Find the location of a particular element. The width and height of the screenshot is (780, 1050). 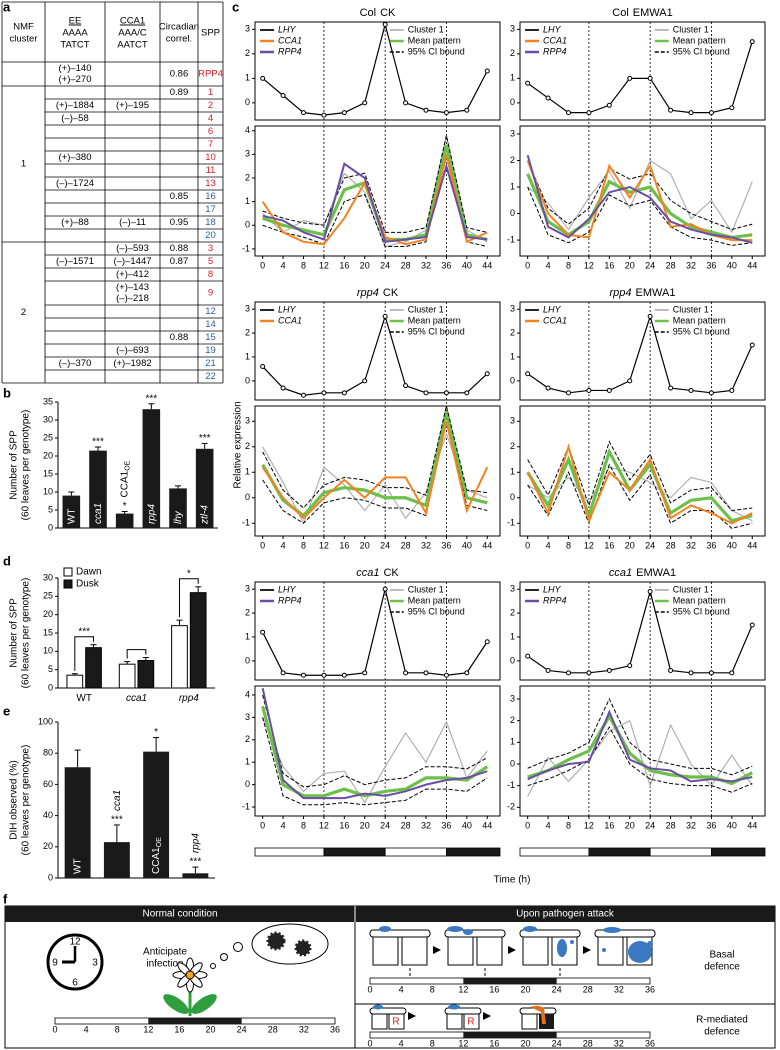

genotype: Col is located at coordinates (368, 13).